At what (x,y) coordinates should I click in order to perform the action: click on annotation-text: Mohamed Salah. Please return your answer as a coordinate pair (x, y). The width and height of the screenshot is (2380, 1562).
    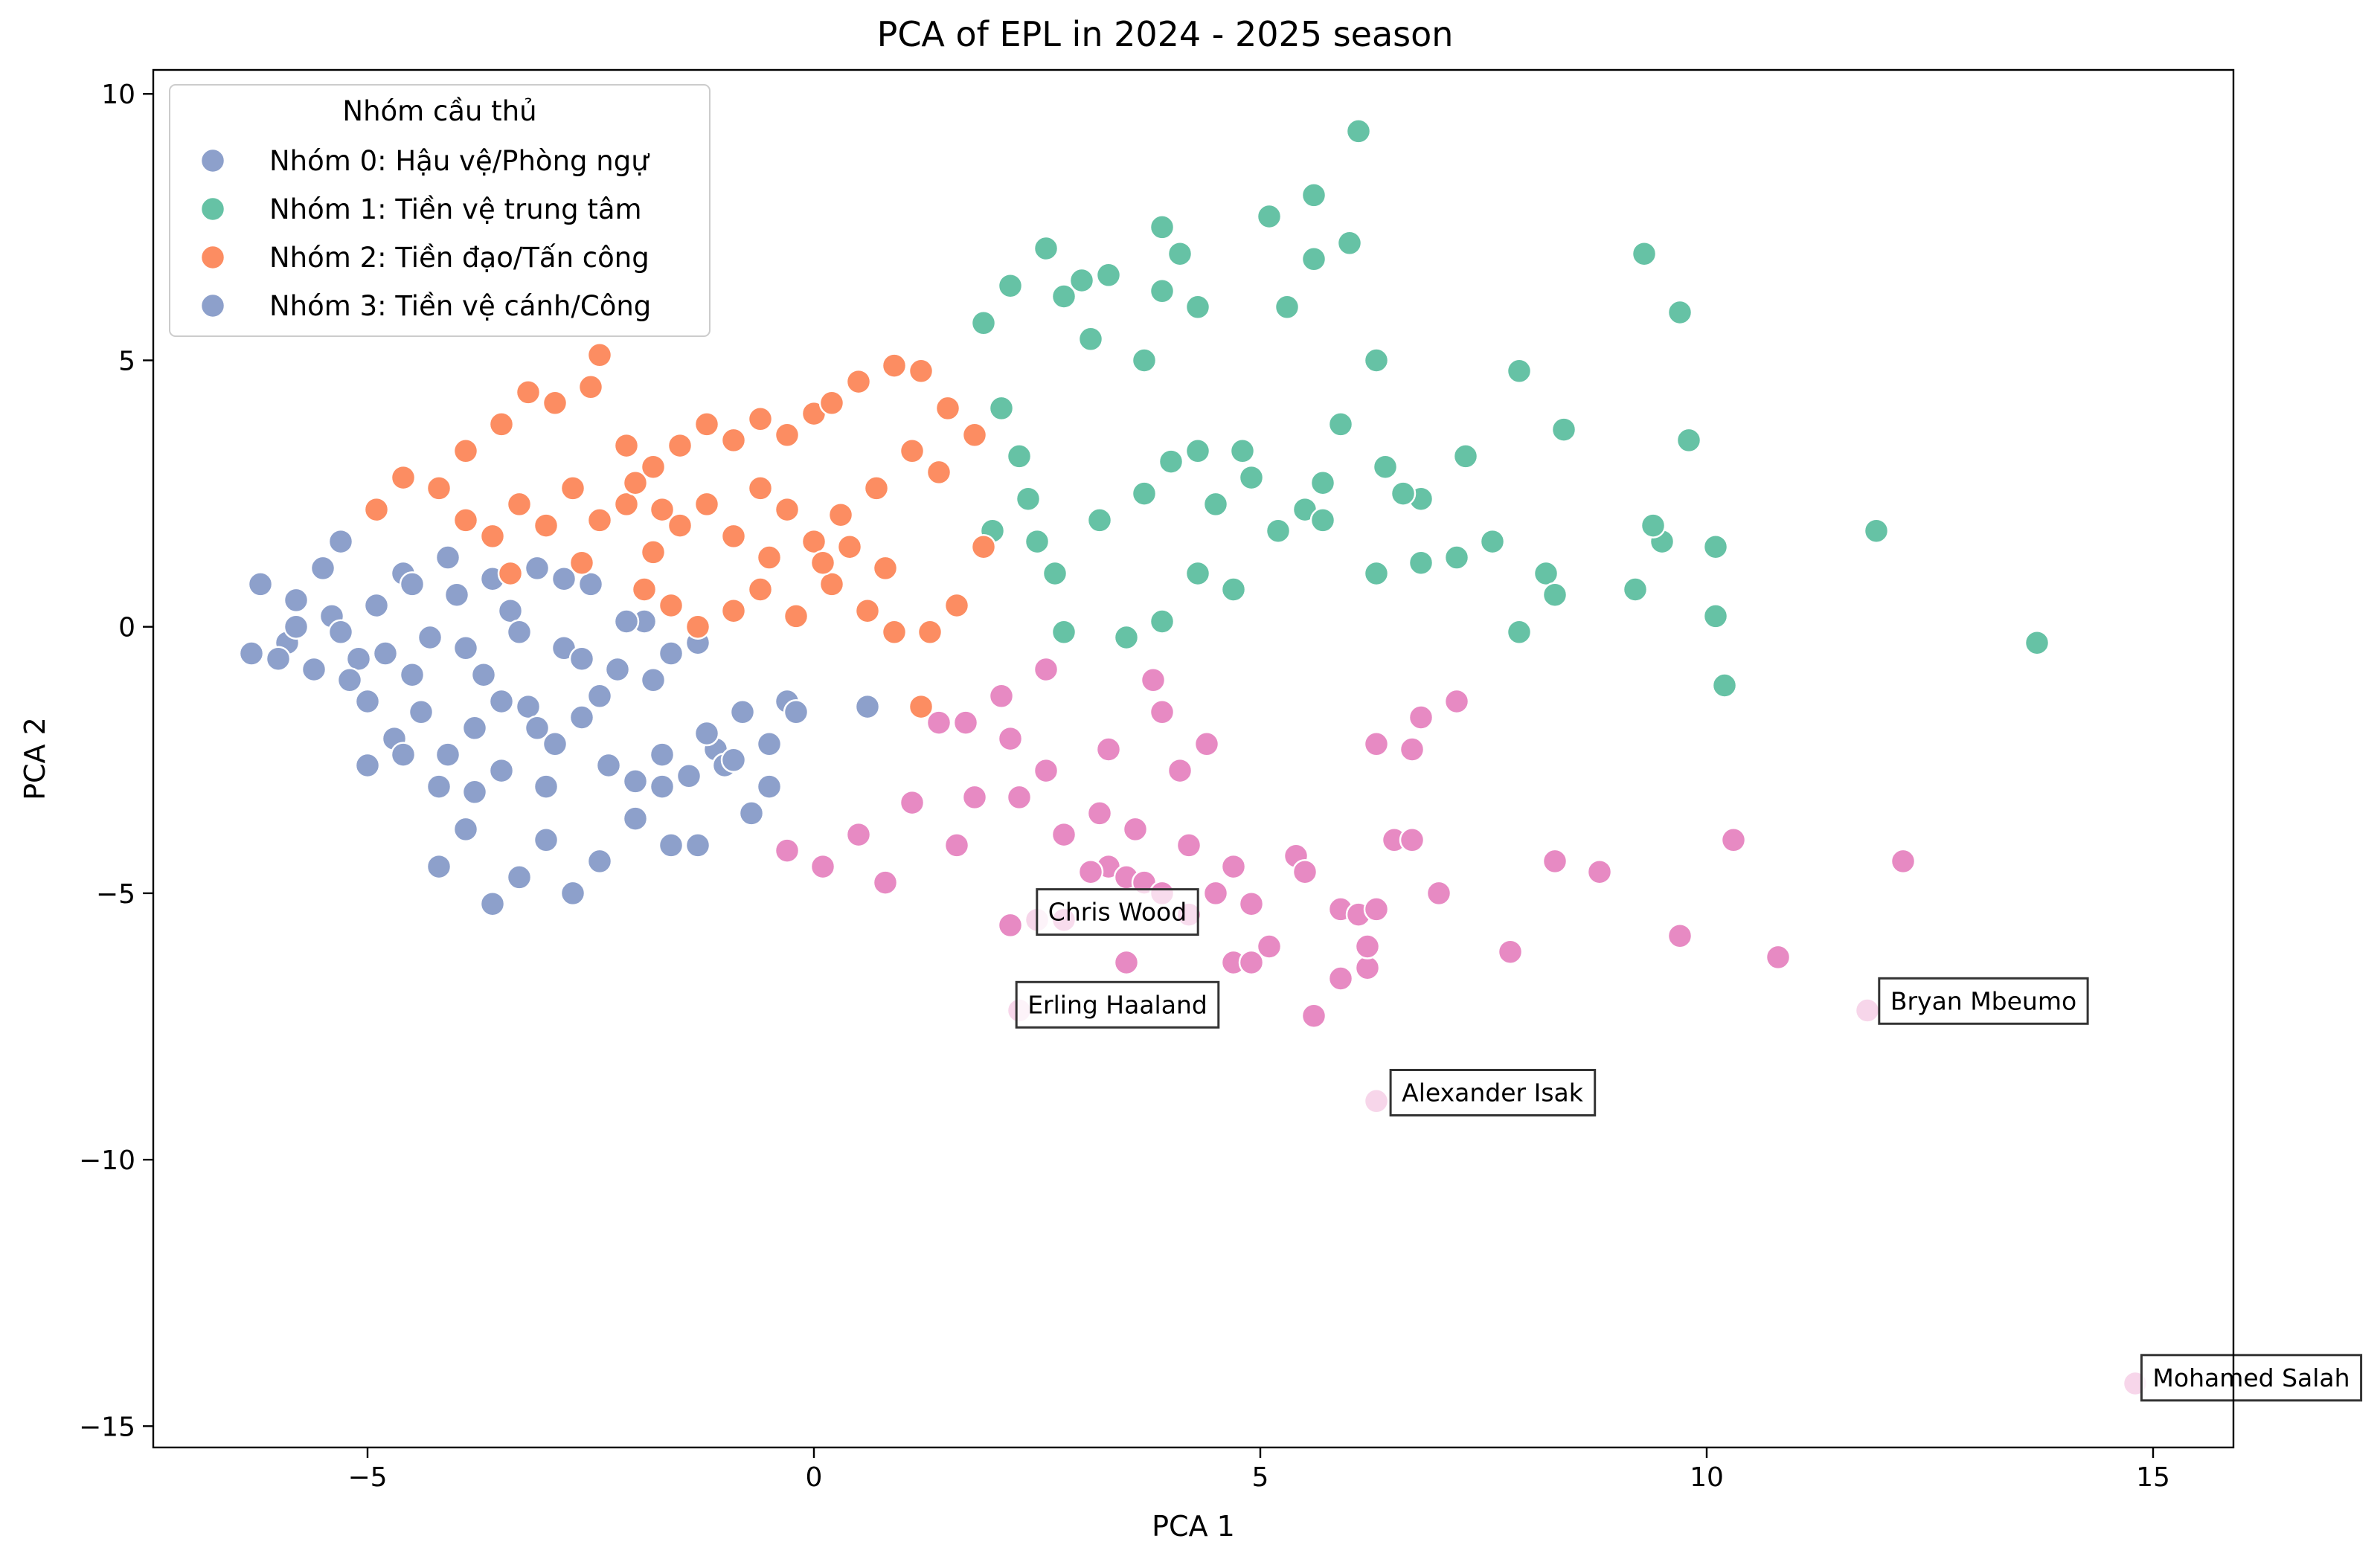
    Looking at the image, I should click on (2250, 1377).